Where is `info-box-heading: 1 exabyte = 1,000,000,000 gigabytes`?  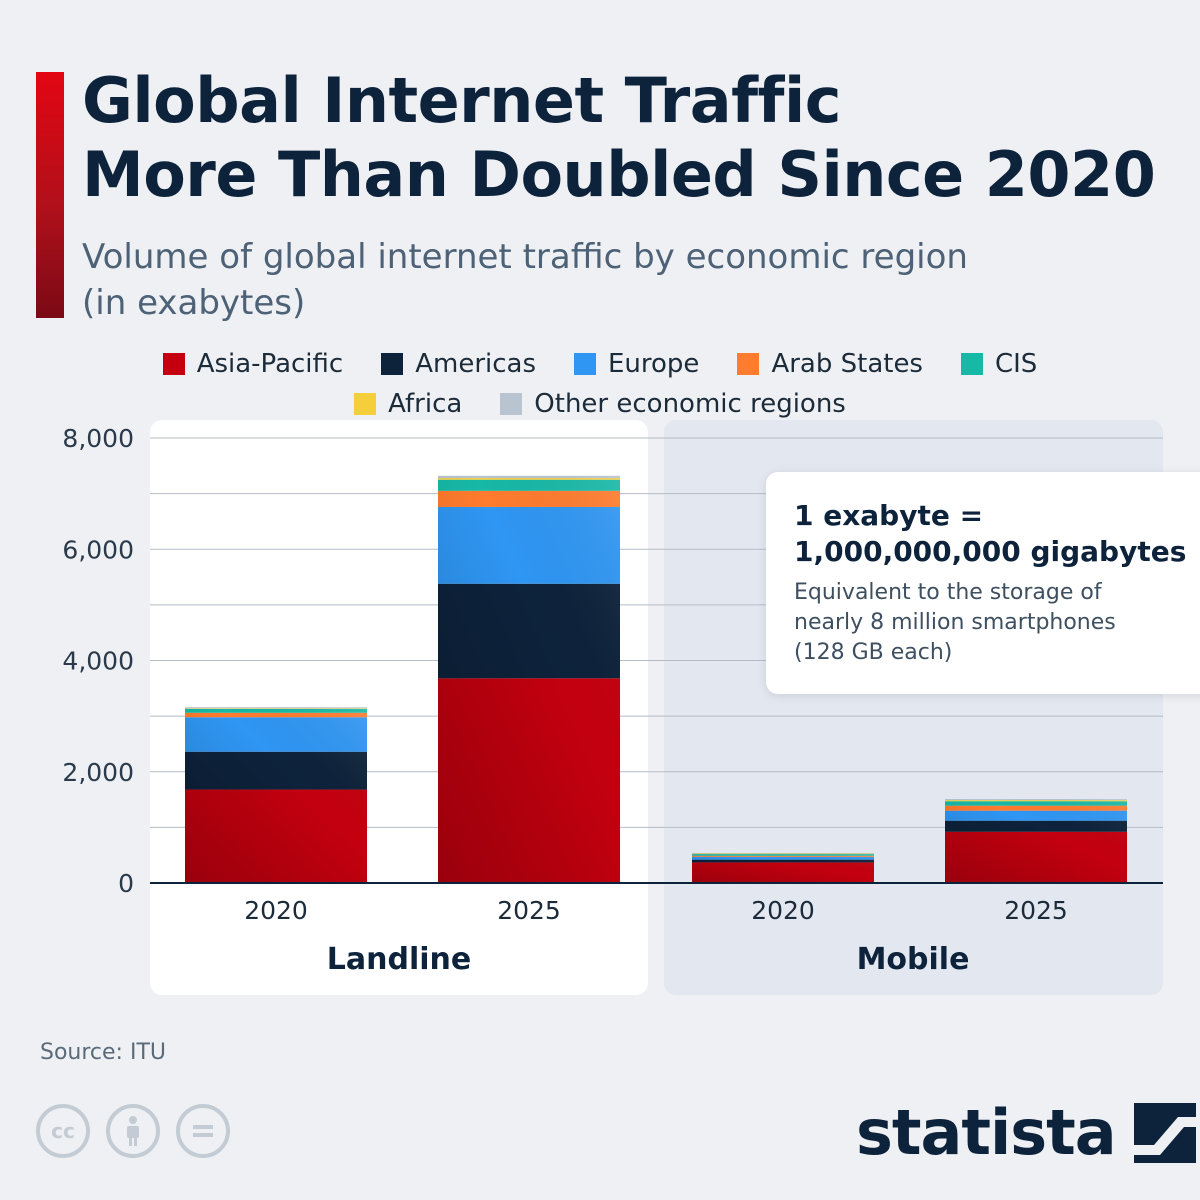
info-box-heading: 1 exabyte = 1,000,000,000 gigabytes is located at coordinates (990, 533).